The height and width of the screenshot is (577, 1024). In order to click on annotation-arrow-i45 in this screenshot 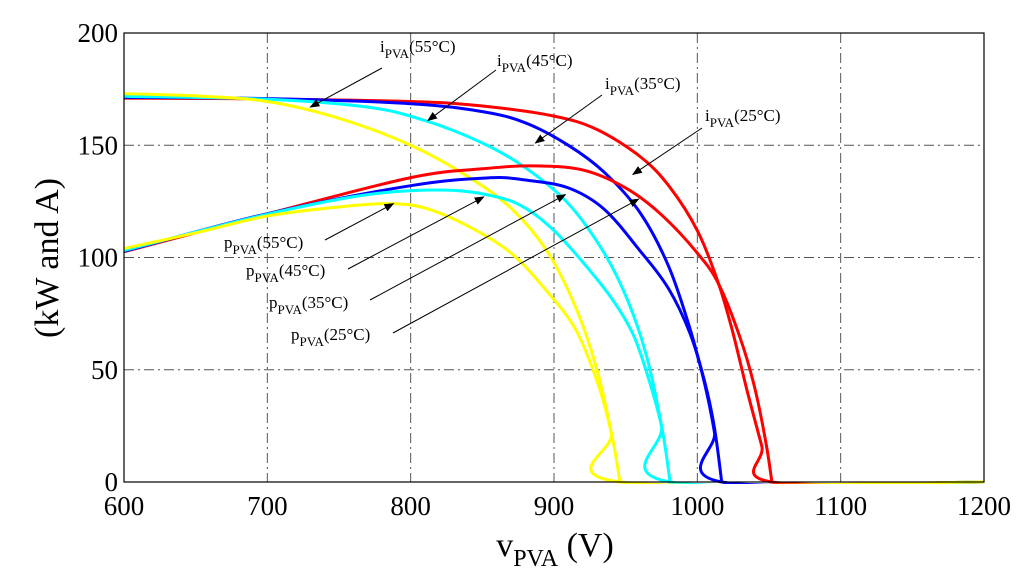, I will do `click(462, 95)`.